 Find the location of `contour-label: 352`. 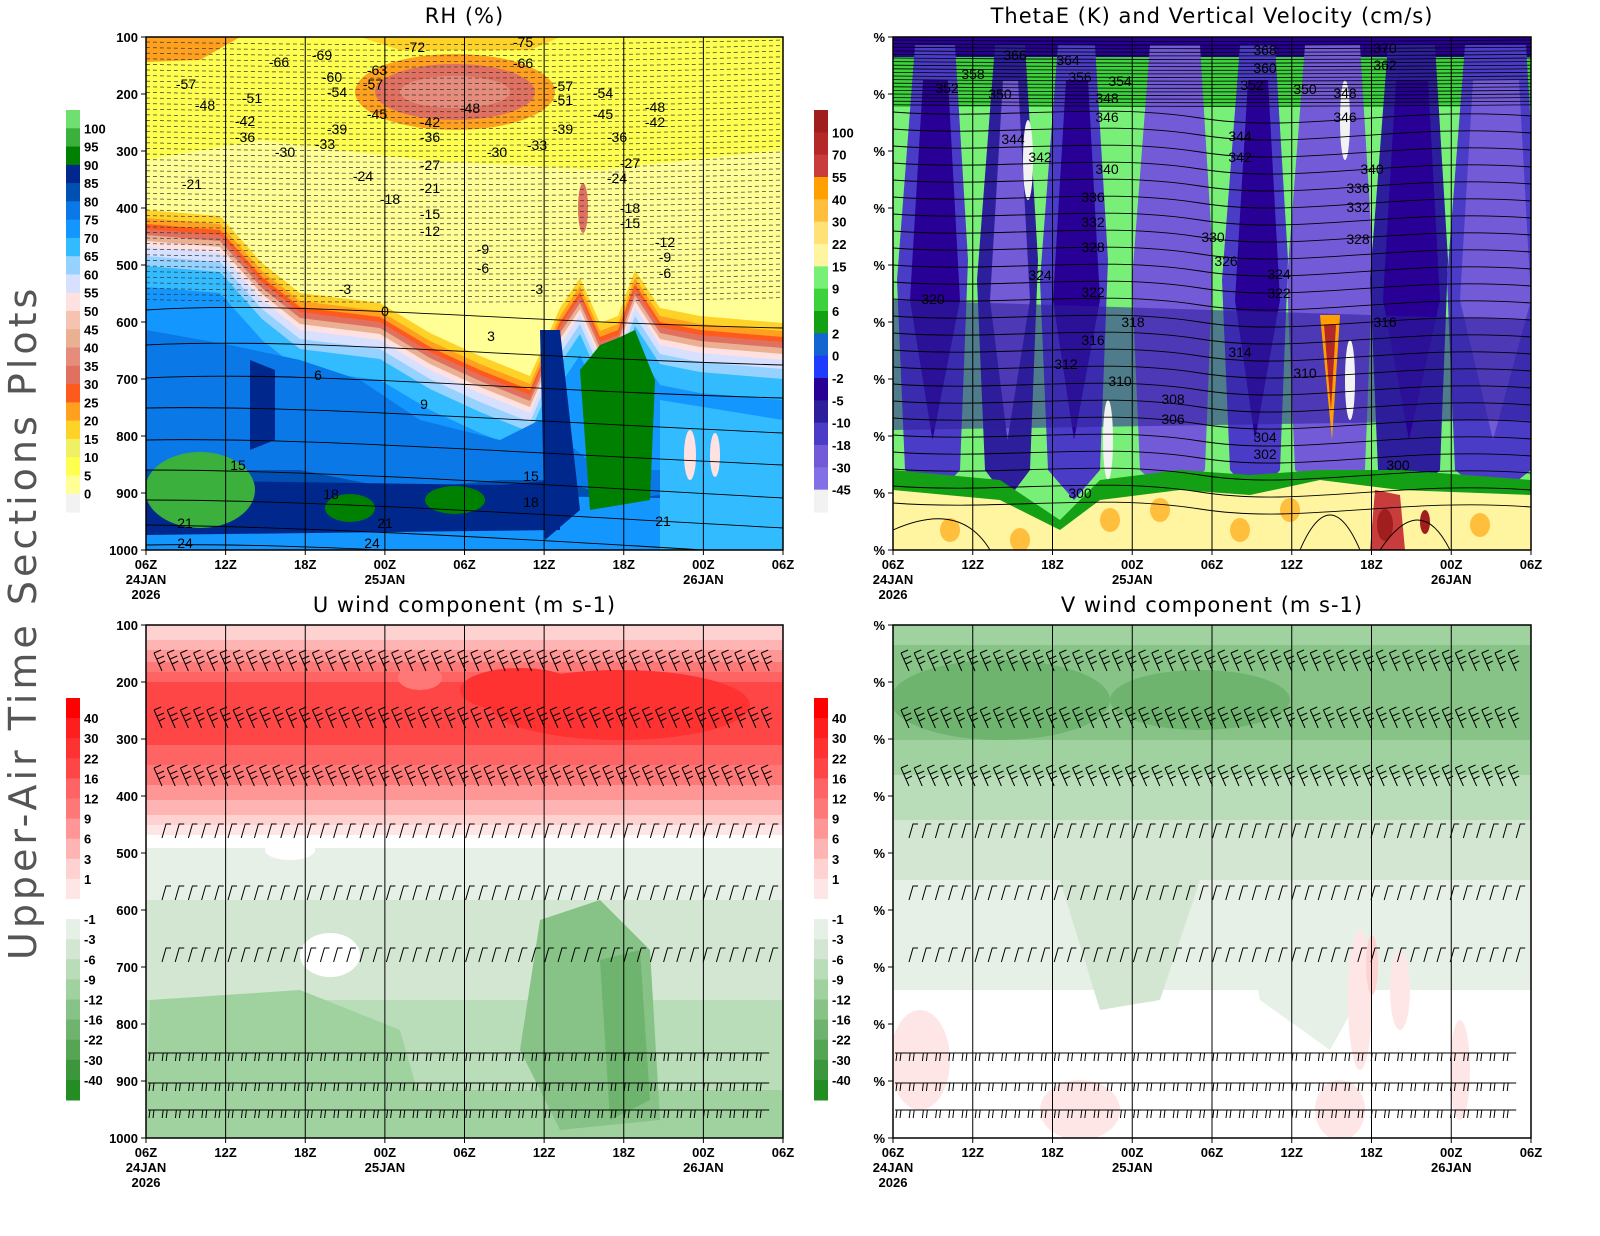

contour-label: 352 is located at coordinates (1252, 85).